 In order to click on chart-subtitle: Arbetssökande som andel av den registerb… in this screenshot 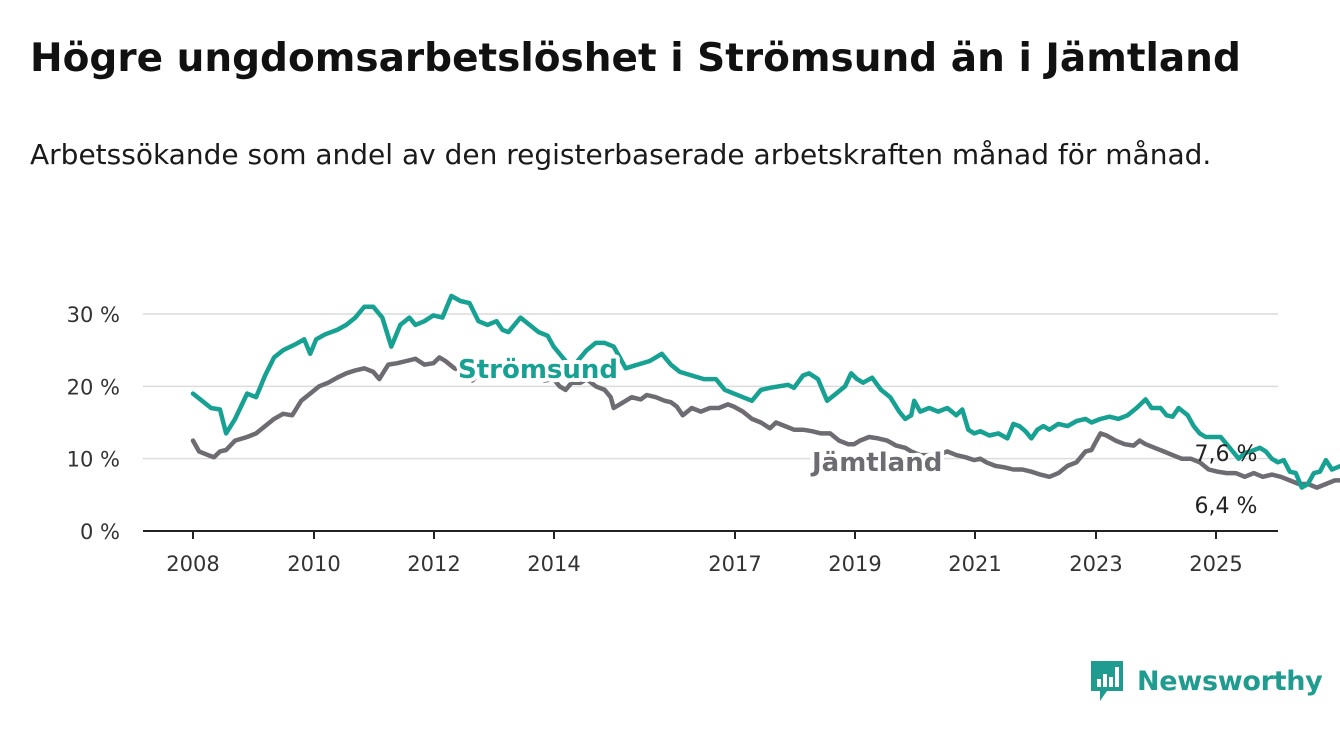, I will do `click(621, 154)`.